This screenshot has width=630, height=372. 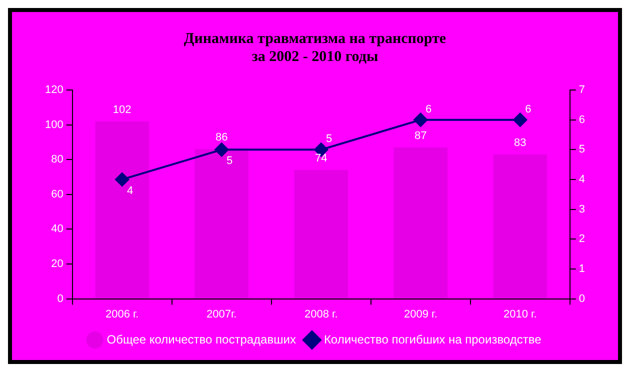 I want to click on data-label: 87, so click(x=420, y=136).